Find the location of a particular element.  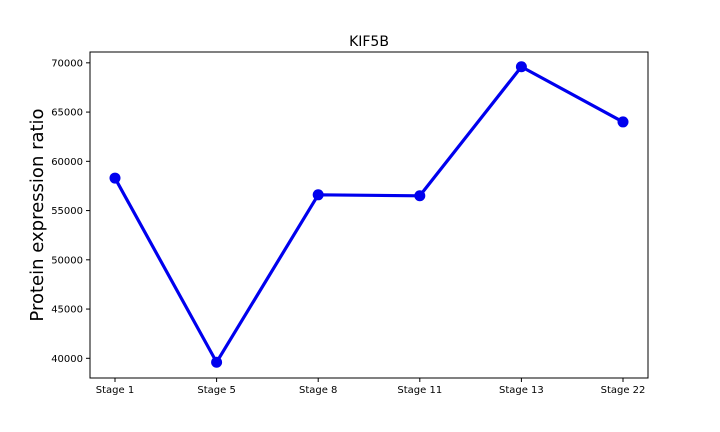

y-tick-label: 40000 is located at coordinates (67, 359).